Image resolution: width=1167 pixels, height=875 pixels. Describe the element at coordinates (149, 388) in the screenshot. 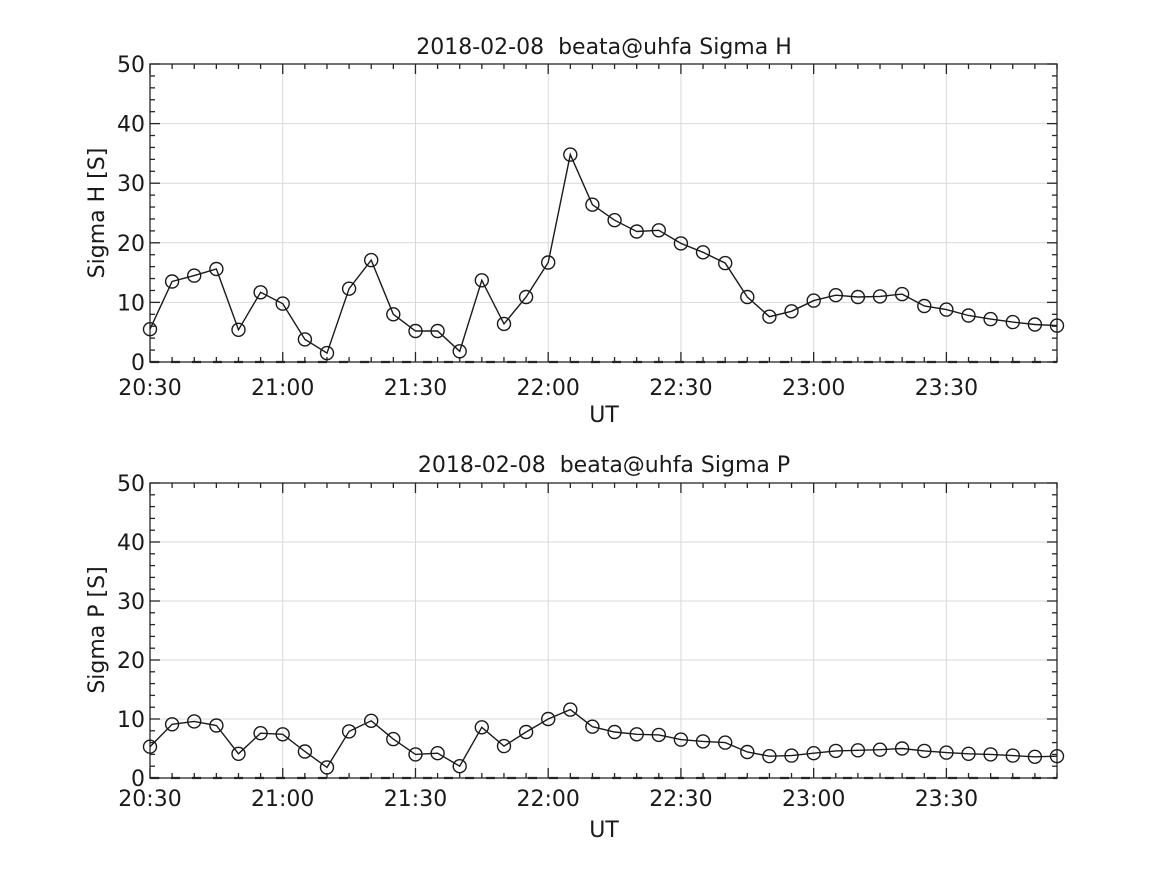

I see `x-tick-label: 20:30` at that location.